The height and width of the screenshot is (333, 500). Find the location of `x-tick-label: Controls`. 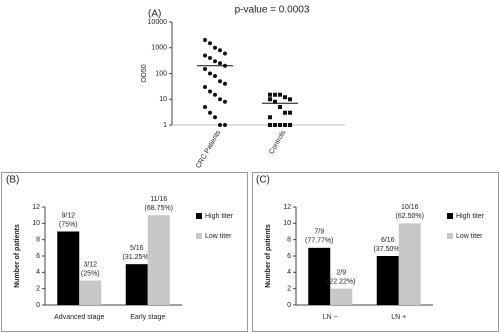

x-tick-label: Controls is located at coordinates (277, 142).